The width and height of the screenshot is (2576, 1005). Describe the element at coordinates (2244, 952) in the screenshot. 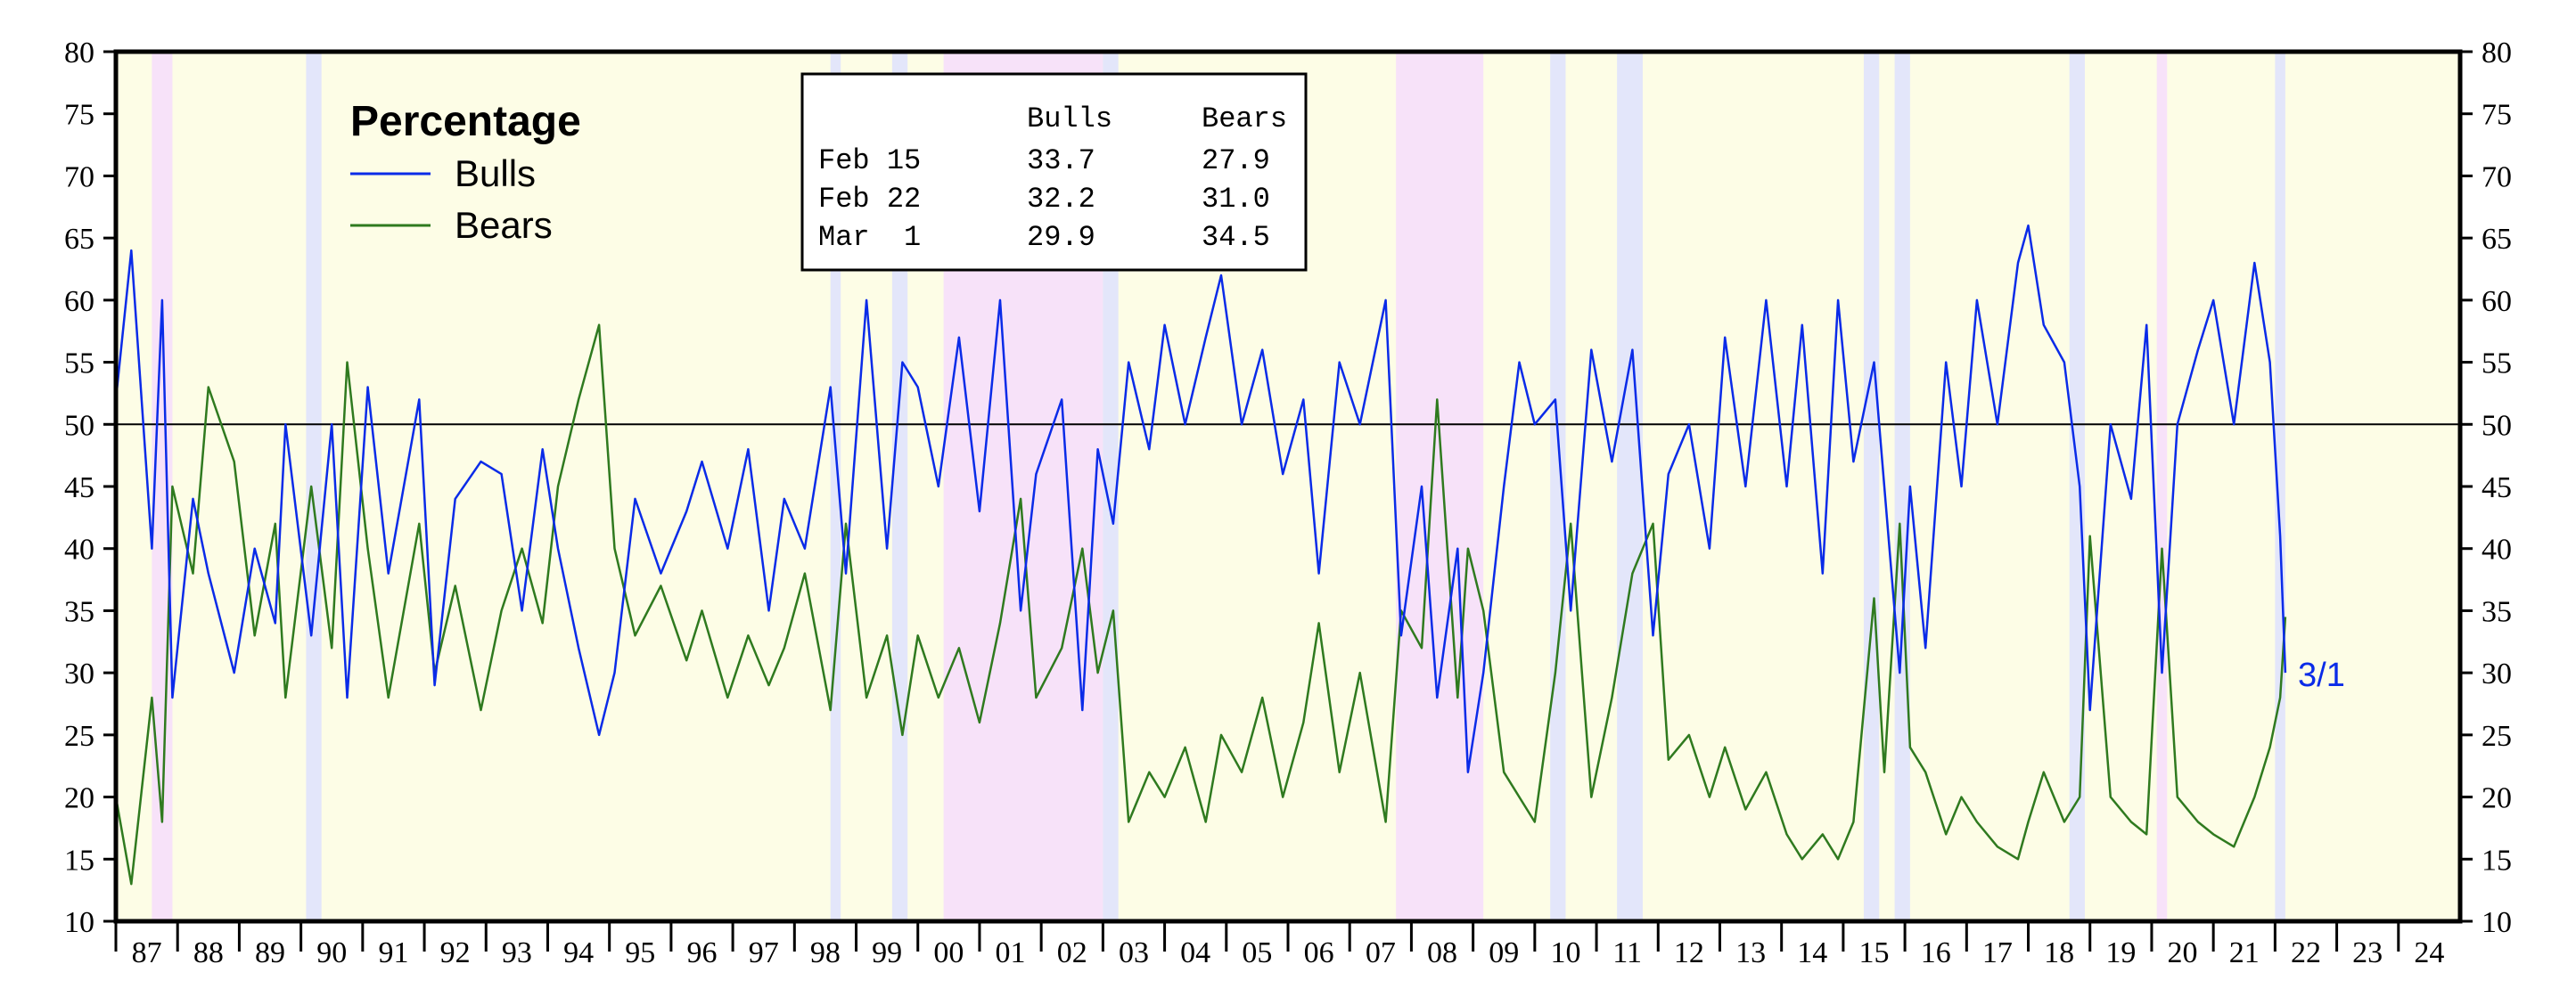

I see `x-tick-label-21: 21` at that location.